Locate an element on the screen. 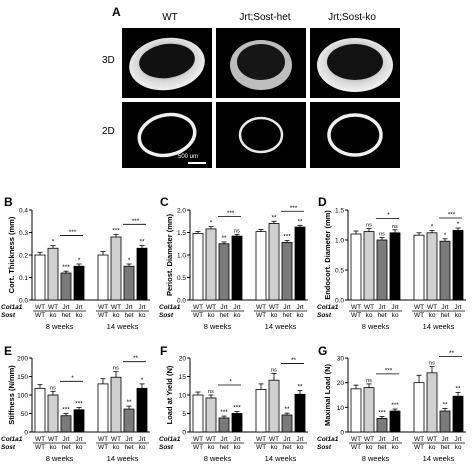  y-tick-label: 2.0 is located at coordinates (181, 211).